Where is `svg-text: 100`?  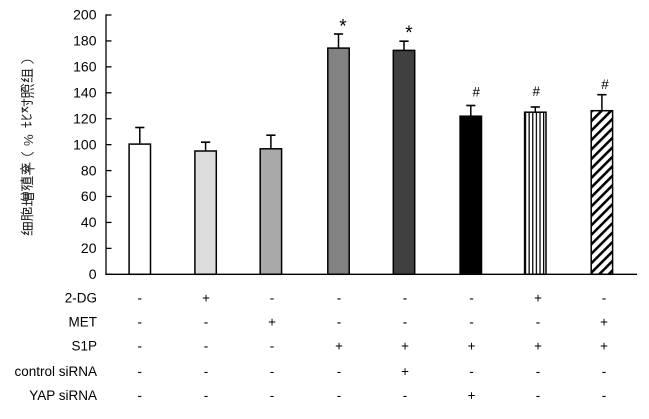 svg-text: 100 is located at coordinates (85, 144).